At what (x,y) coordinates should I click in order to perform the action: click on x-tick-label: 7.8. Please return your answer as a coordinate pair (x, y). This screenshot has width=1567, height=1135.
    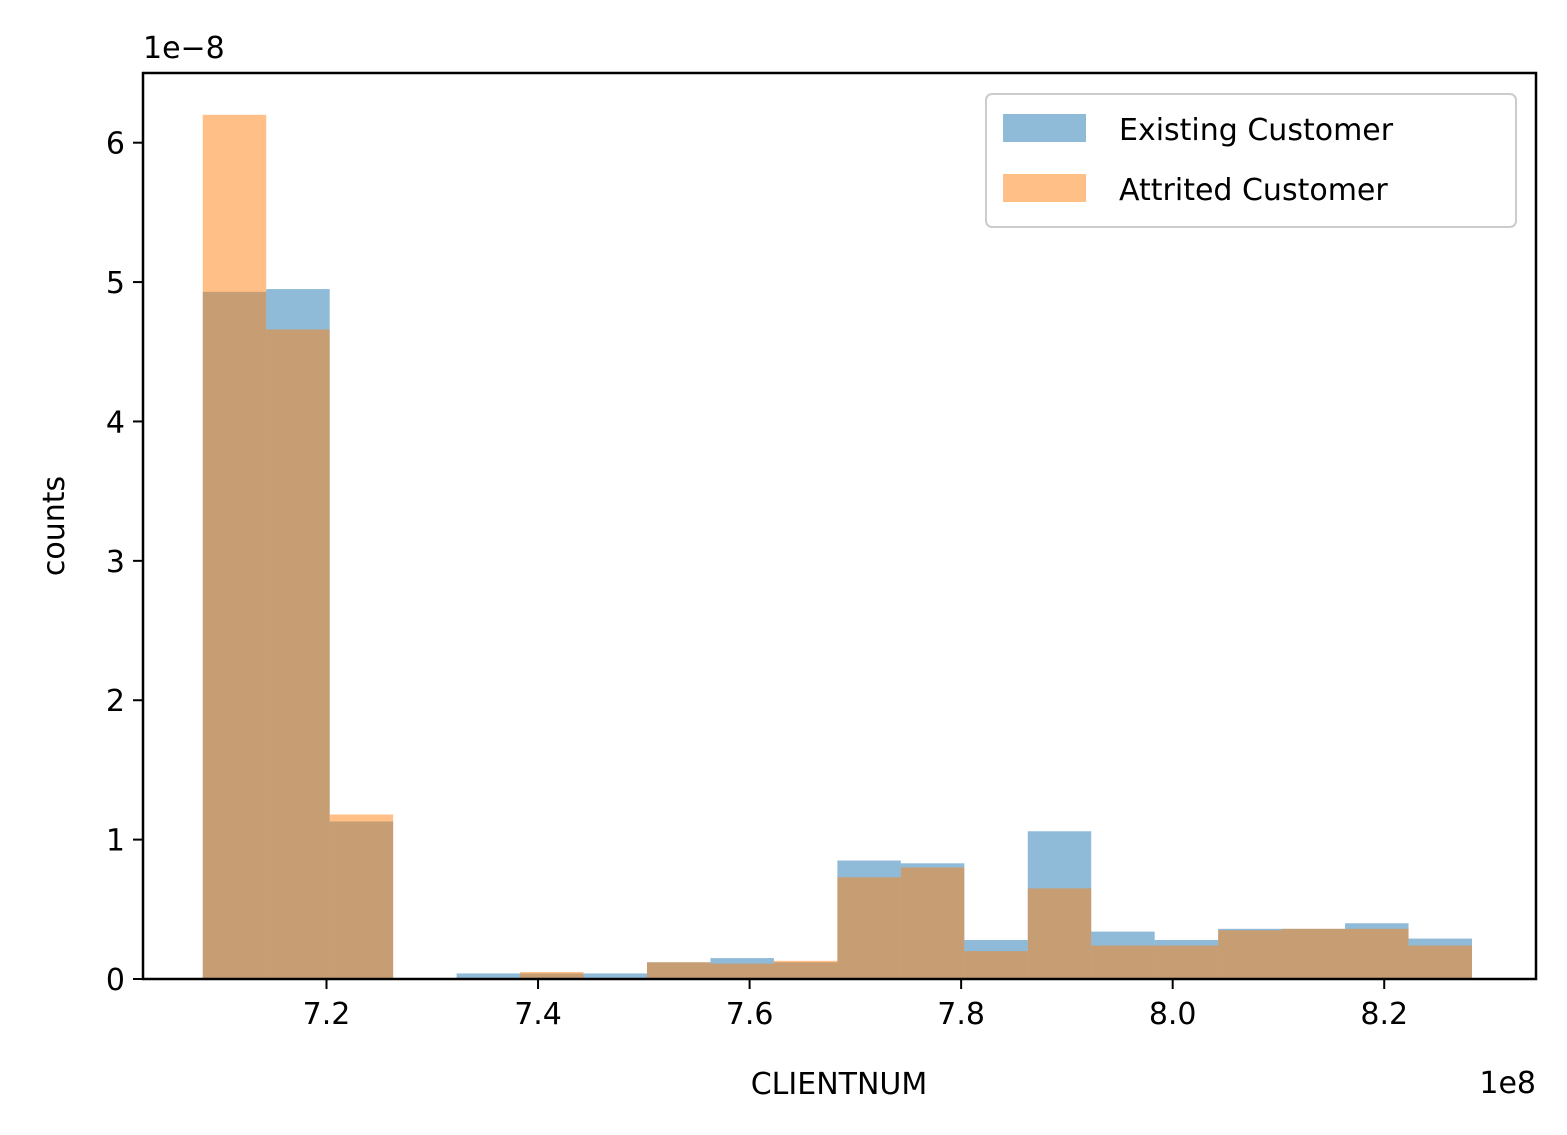
    Looking at the image, I should click on (961, 1014).